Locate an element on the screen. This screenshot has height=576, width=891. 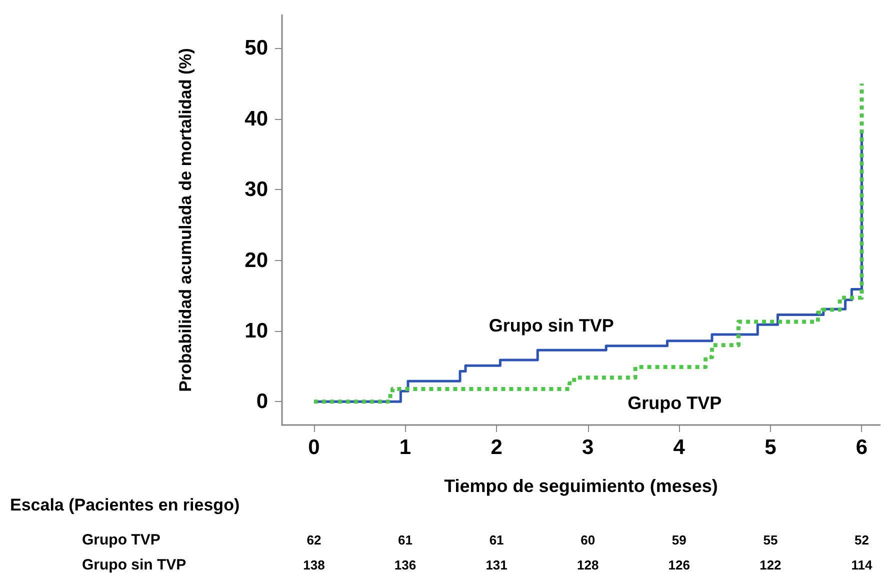
x-tick-label: 6 is located at coordinates (862, 447).